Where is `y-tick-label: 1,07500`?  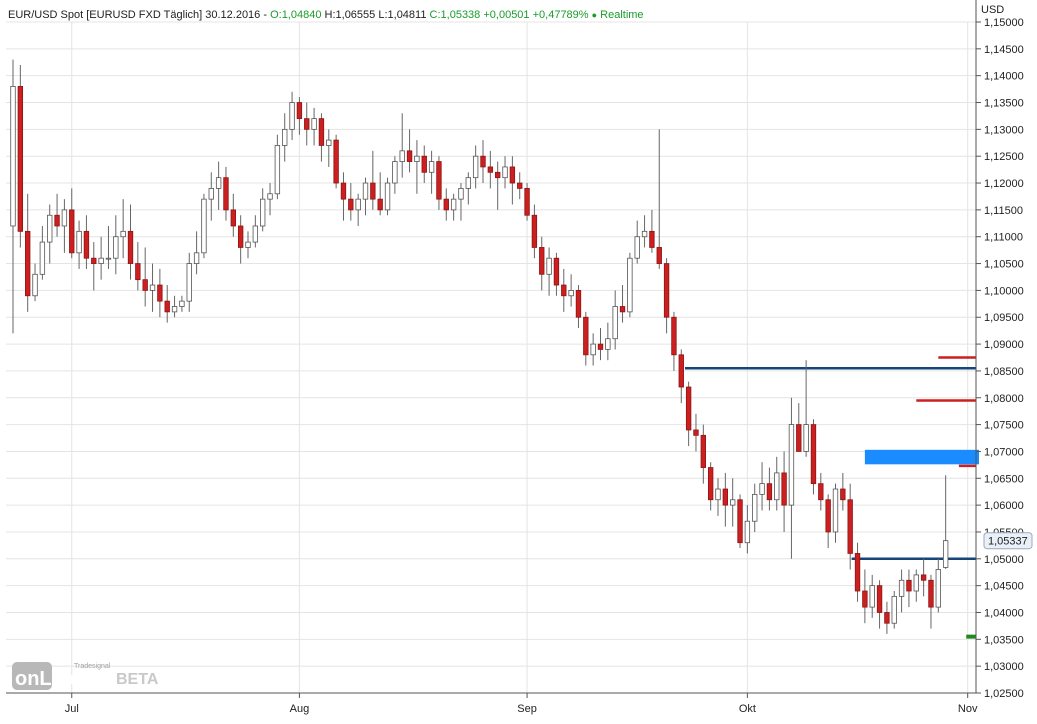
y-tick-label: 1,07500 is located at coordinates (1004, 426).